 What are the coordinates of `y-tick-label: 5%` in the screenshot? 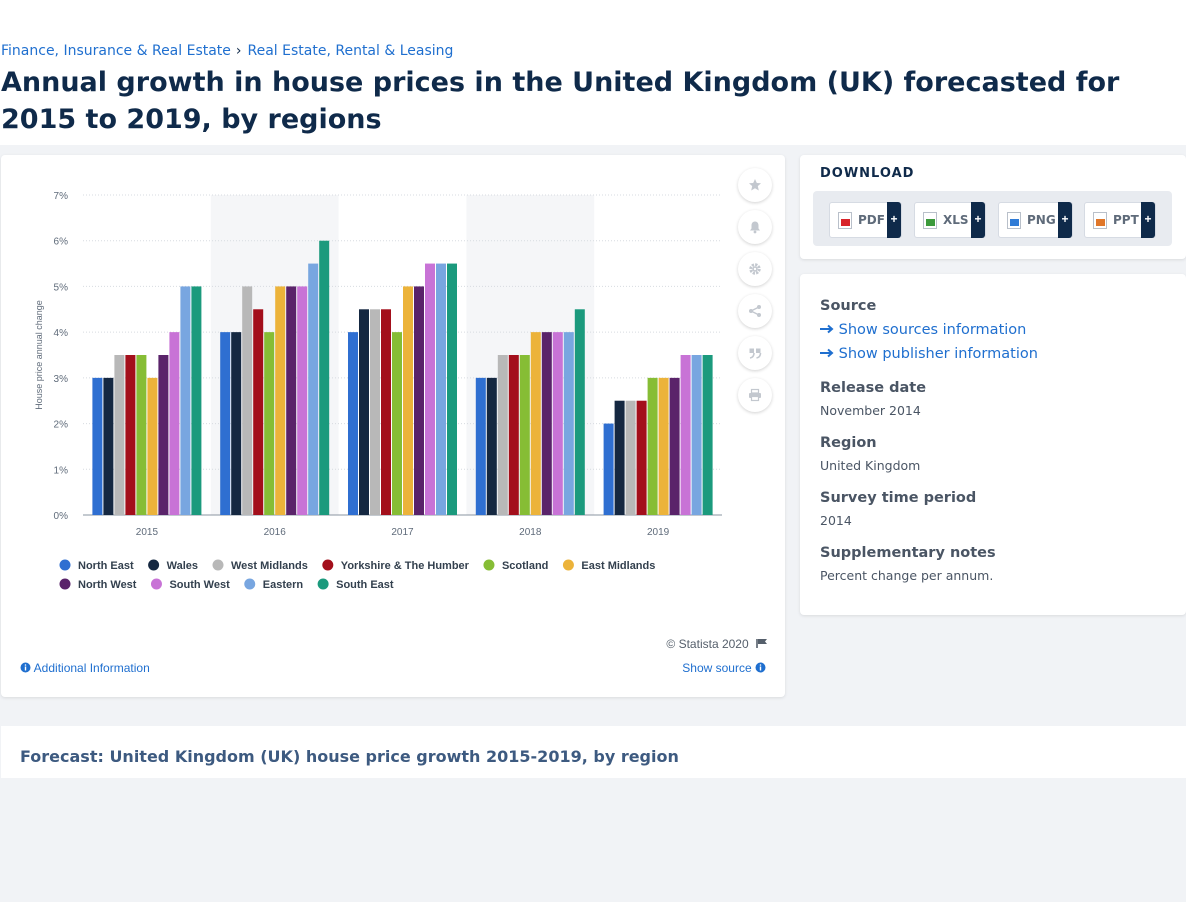 It's located at (61, 287).